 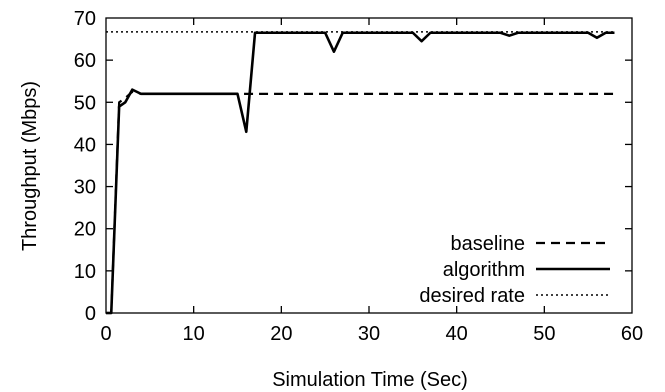 I want to click on y-tick-label: 40, so click(x=85, y=145).